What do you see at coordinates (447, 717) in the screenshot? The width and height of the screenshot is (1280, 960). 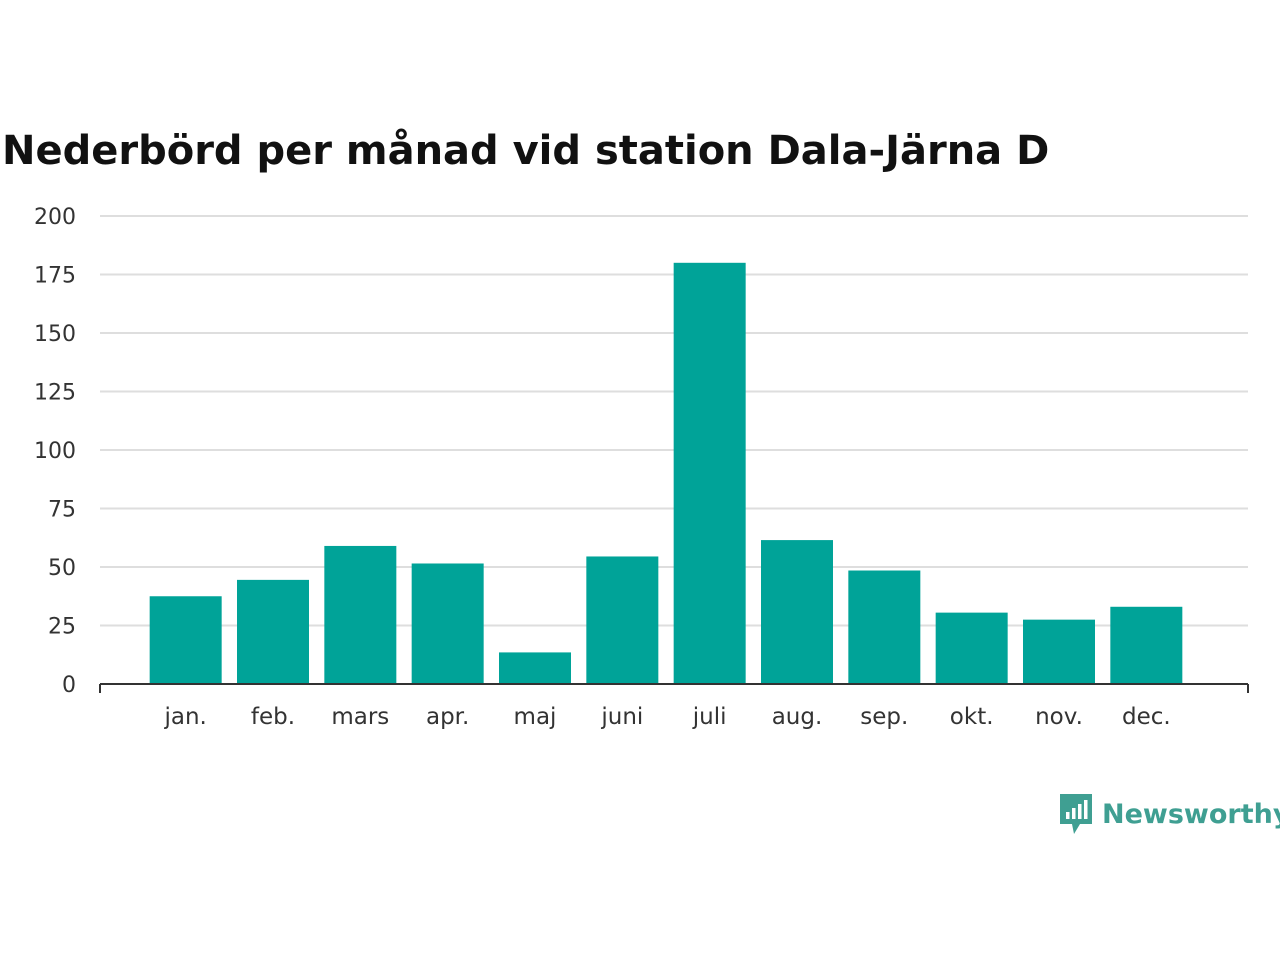 I see `x-tick-label: apr.` at bounding box center [447, 717].